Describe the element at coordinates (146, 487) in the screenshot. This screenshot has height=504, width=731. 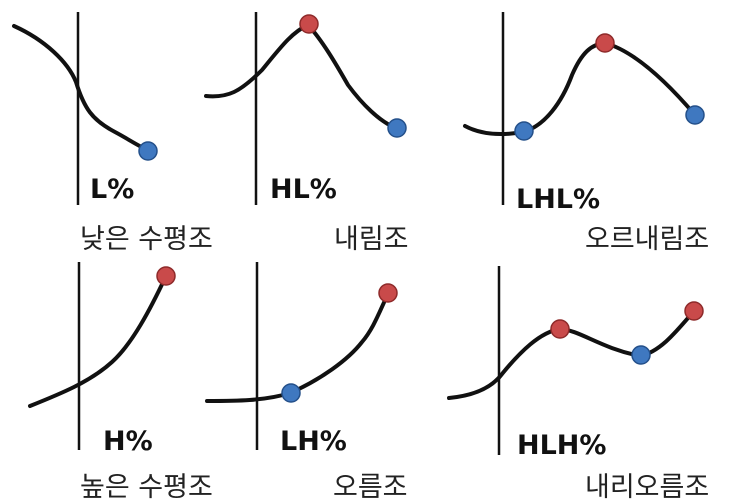
I see `tone-name: 높은 수평조` at that location.